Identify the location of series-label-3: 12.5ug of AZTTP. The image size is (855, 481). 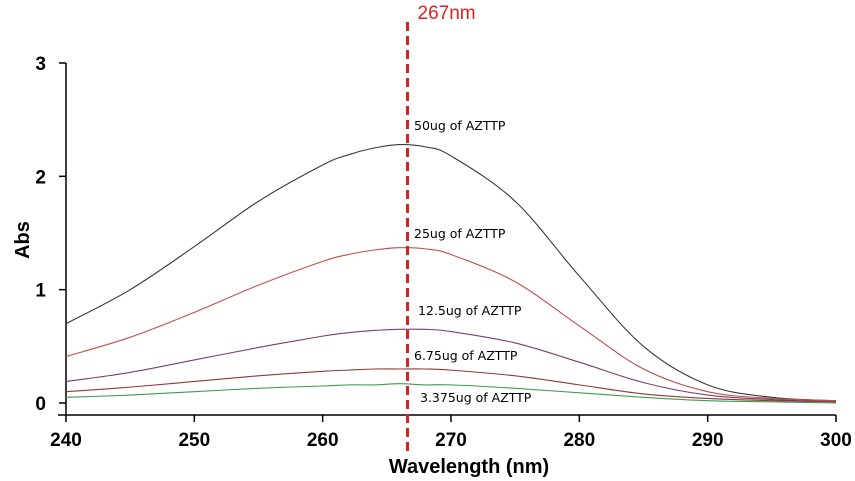
(470, 310).